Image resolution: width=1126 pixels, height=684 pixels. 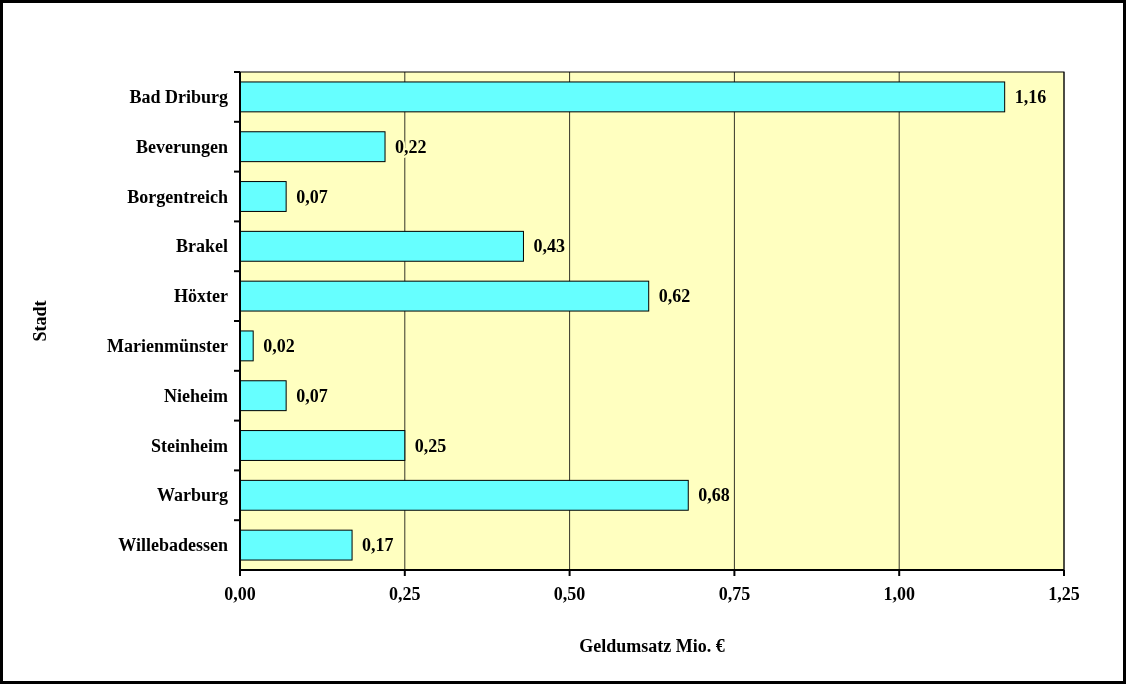 I want to click on x-tick-label: 0,00, so click(x=240, y=594).